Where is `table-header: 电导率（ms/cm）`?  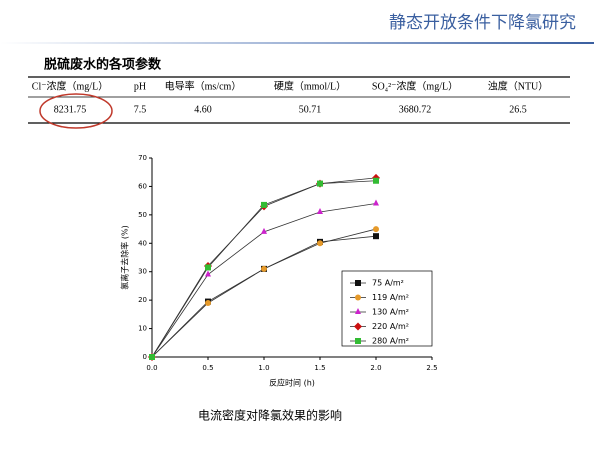 table-header: 电导率（ms/cm） is located at coordinates (203, 85).